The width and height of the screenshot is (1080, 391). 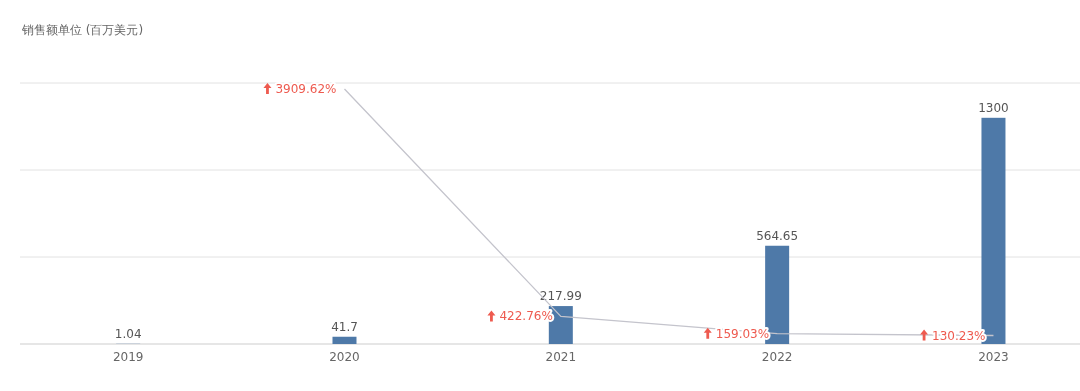 What do you see at coordinates (128, 357) in the screenshot?
I see `x-tick-label: 2019` at bounding box center [128, 357].